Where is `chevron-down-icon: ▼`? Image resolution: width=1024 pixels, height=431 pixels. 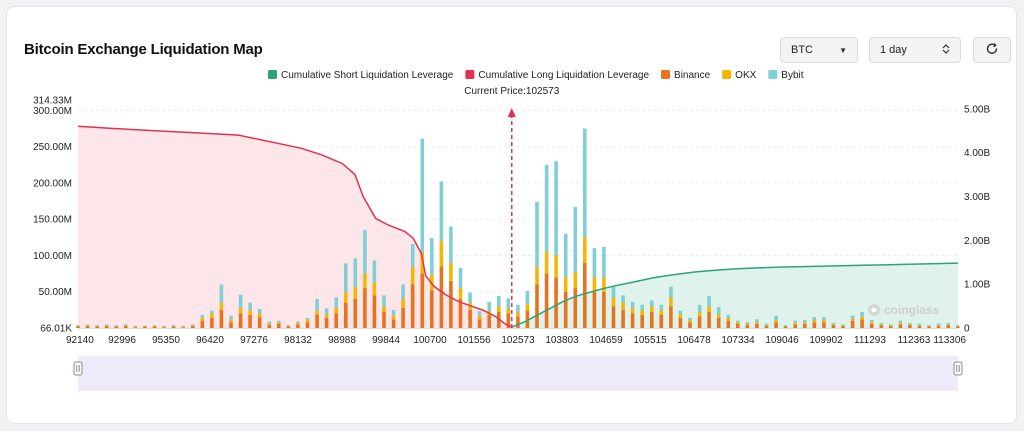 chevron-down-icon: ▼ is located at coordinates (843, 50).